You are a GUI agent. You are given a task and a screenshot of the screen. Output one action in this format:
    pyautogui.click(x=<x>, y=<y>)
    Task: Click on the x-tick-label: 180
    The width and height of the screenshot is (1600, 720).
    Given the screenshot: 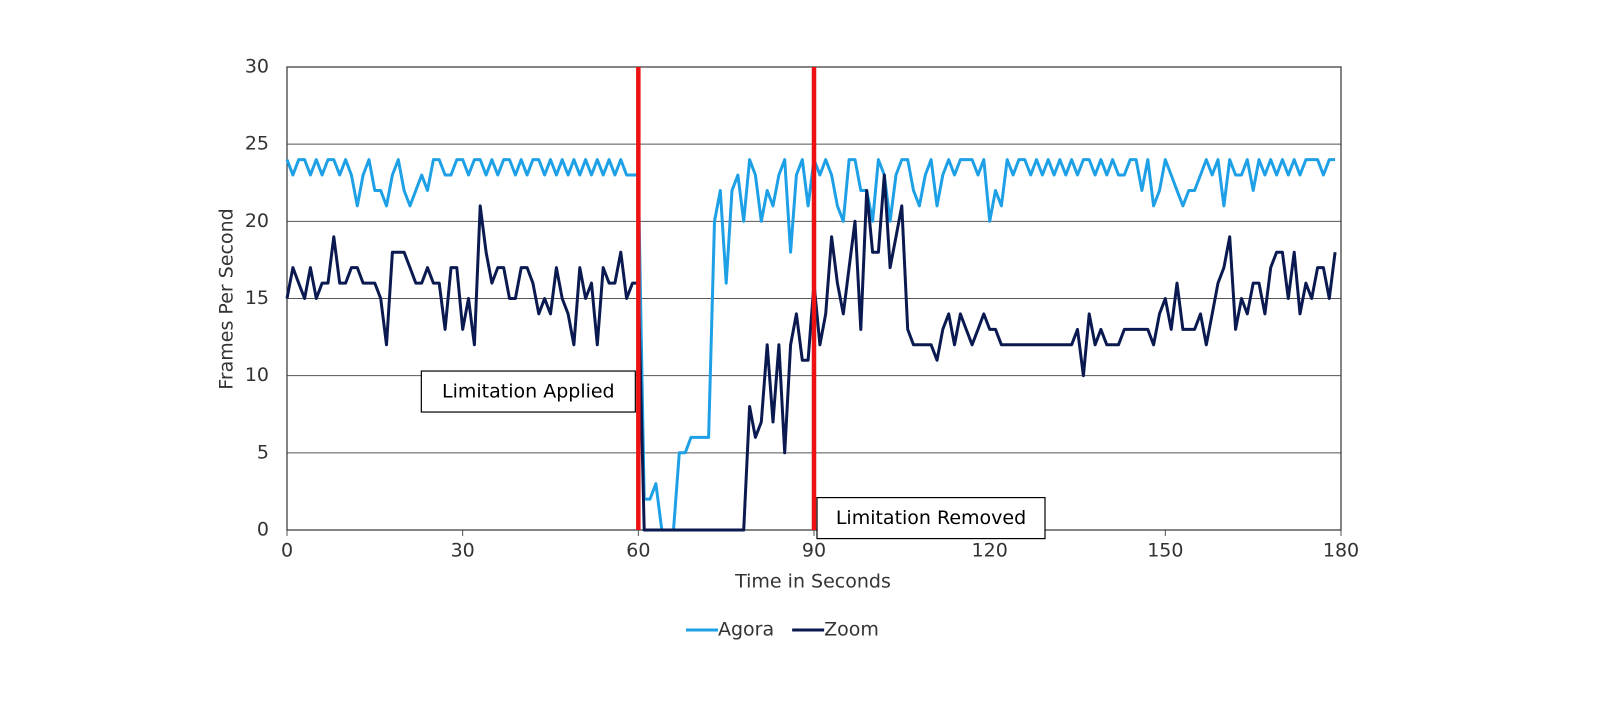 What is the action you would take?
    pyautogui.click(x=1341, y=551)
    